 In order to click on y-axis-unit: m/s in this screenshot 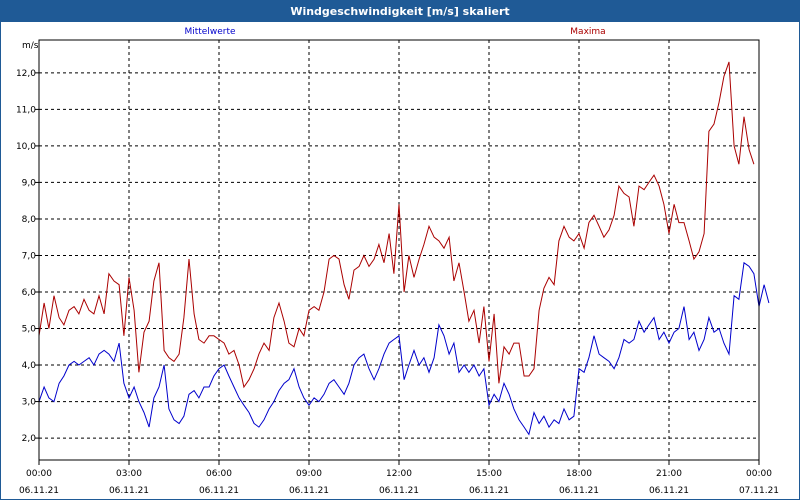, I will do `click(30, 46)`.